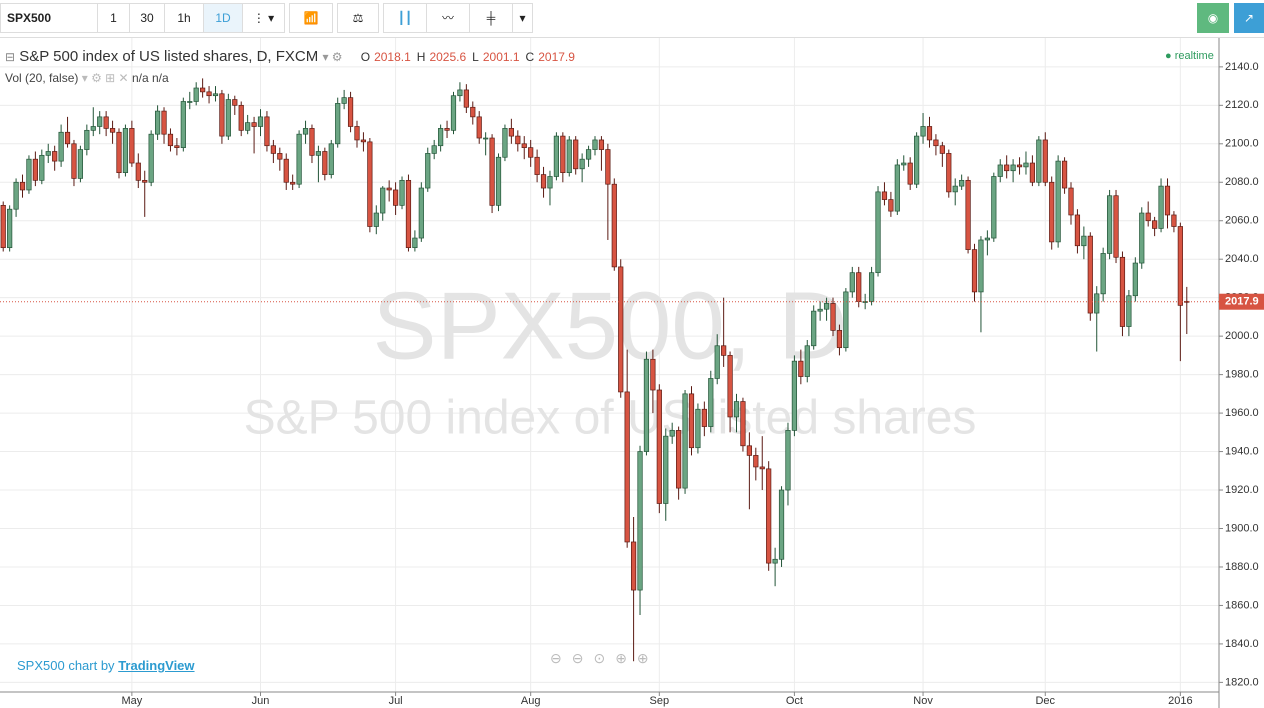  I want to click on interval: 30, so click(147, 18).